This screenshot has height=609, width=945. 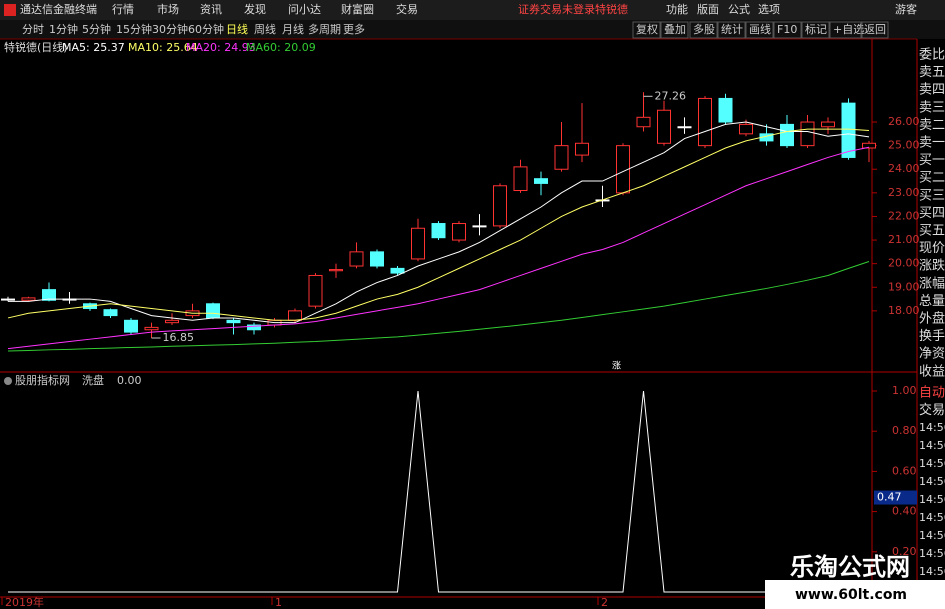 What do you see at coordinates (168, 9) in the screenshot?
I see `menu-item: 市场` at bounding box center [168, 9].